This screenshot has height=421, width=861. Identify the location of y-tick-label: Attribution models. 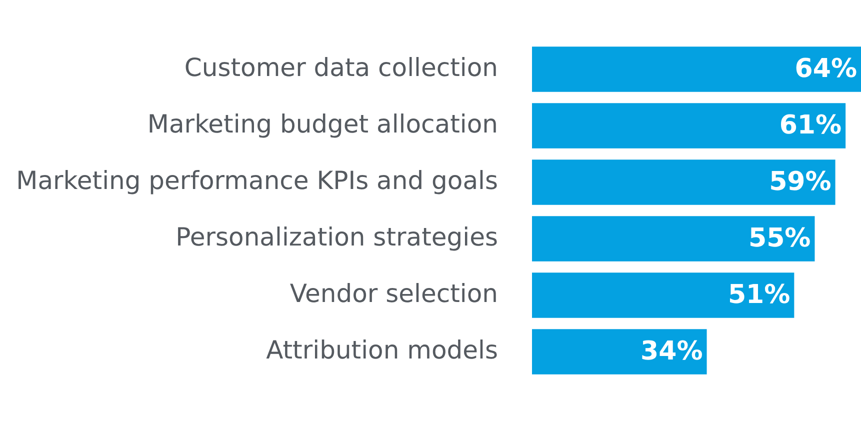
(382, 349).